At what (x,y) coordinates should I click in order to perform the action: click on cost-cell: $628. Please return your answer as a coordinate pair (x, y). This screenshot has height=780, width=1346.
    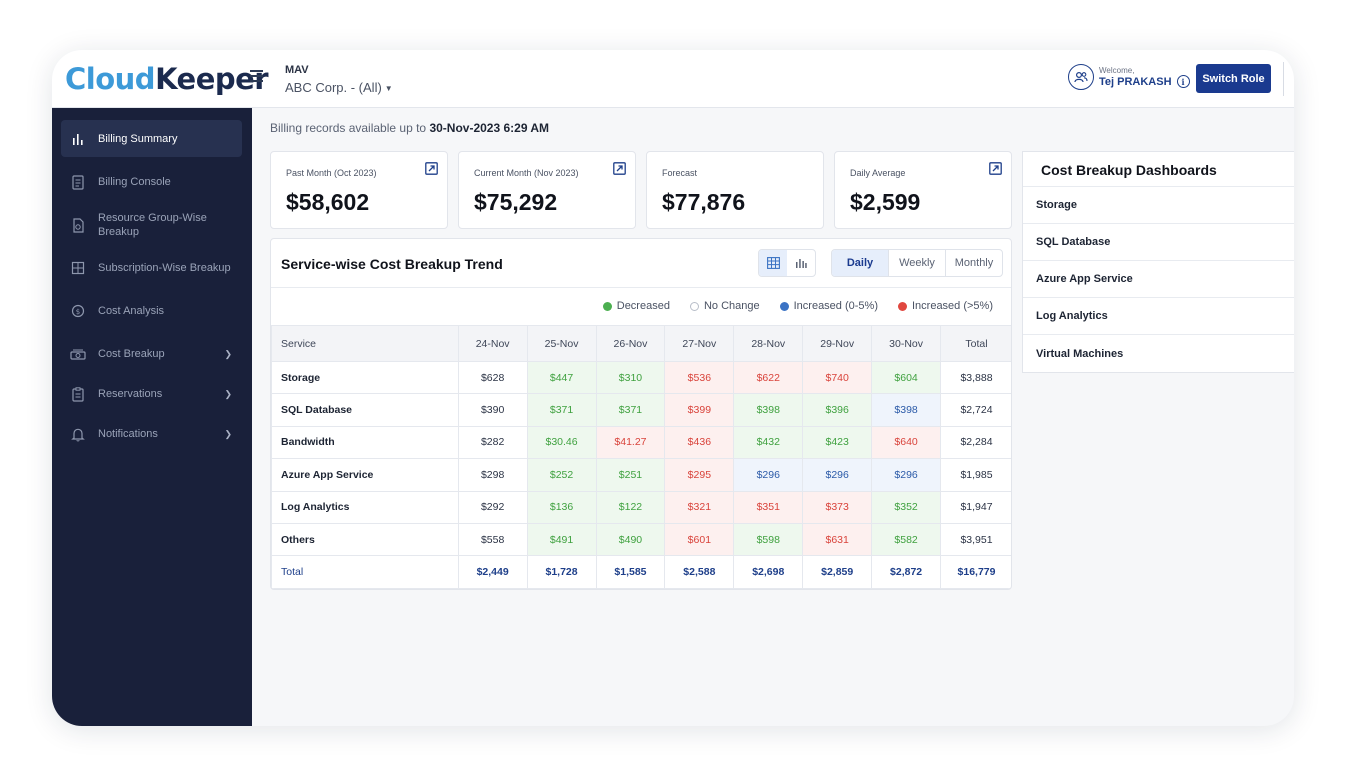
    Looking at the image, I should click on (492, 377).